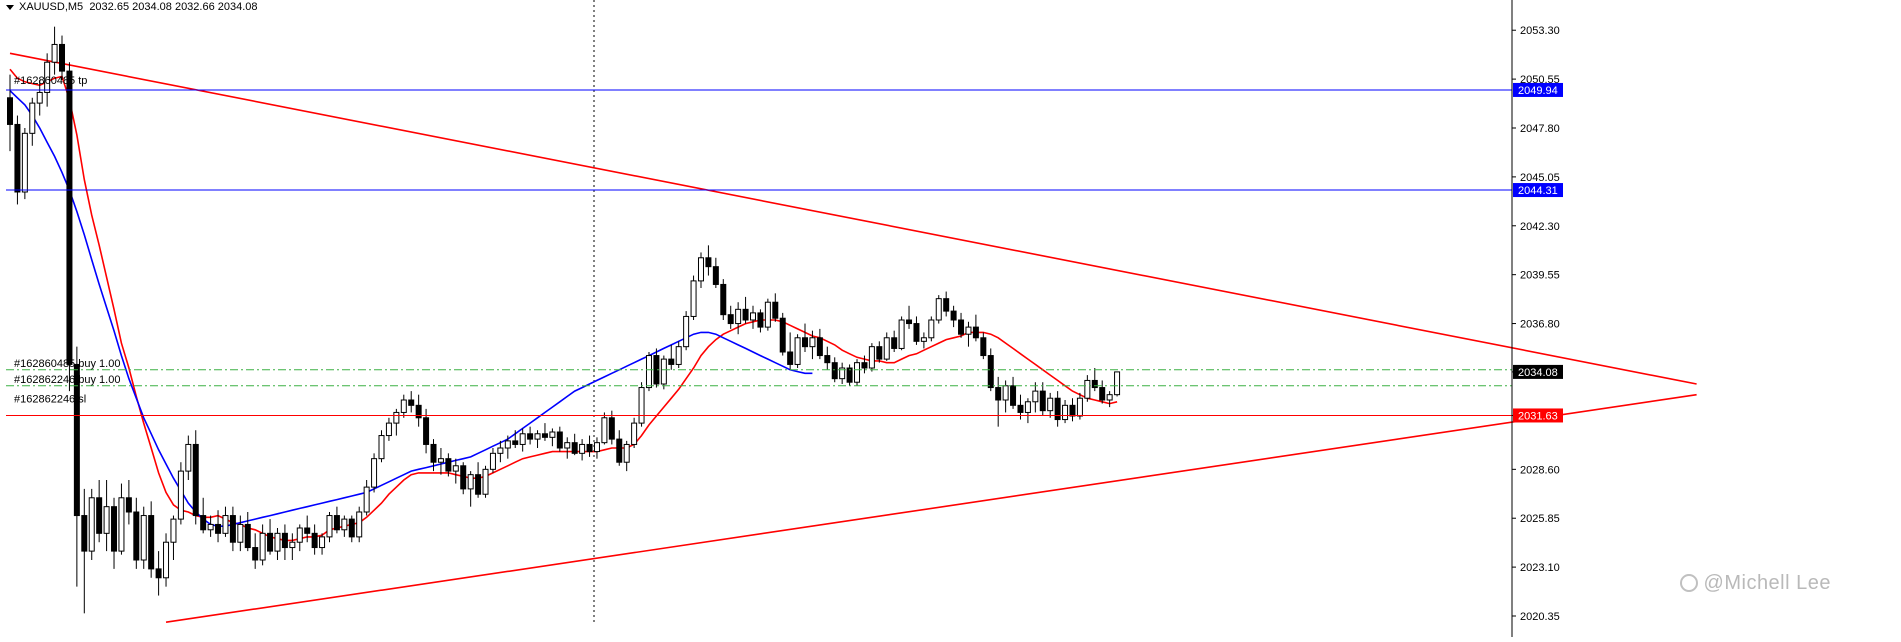  Describe the element at coordinates (1538, 91) in the screenshot. I see `price-label-text: 2049.94` at that location.